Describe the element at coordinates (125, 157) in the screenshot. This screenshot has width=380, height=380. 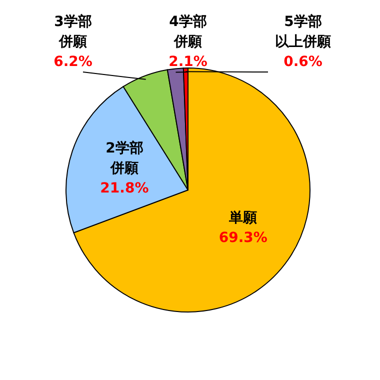
I see `slice-label: 2学部併願` at that location.